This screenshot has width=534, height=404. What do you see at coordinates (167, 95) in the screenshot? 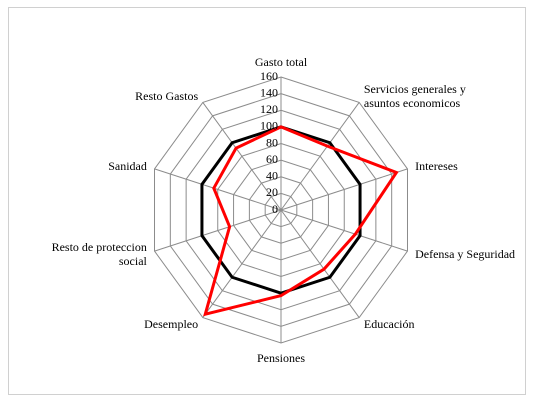
I see `category-label: Resto Gastos` at bounding box center [167, 95].